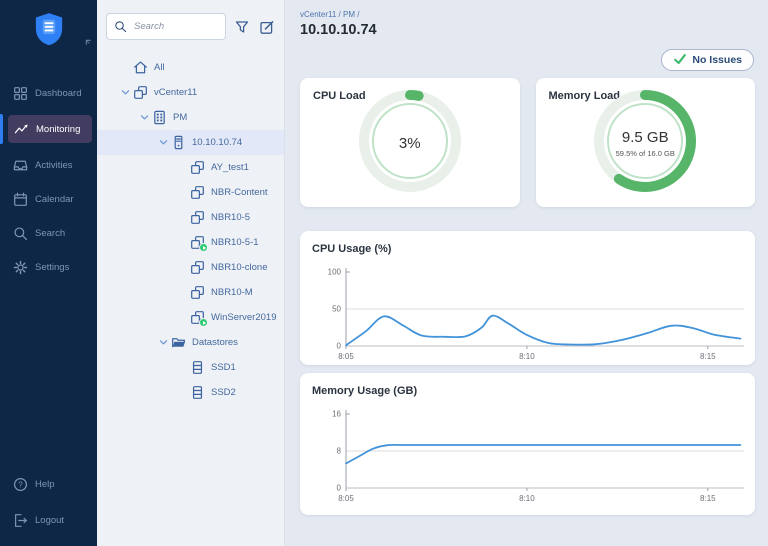 The image size is (768, 546). Describe the element at coordinates (339, 451) in the screenshot. I see `svg-text: 8` at that location.